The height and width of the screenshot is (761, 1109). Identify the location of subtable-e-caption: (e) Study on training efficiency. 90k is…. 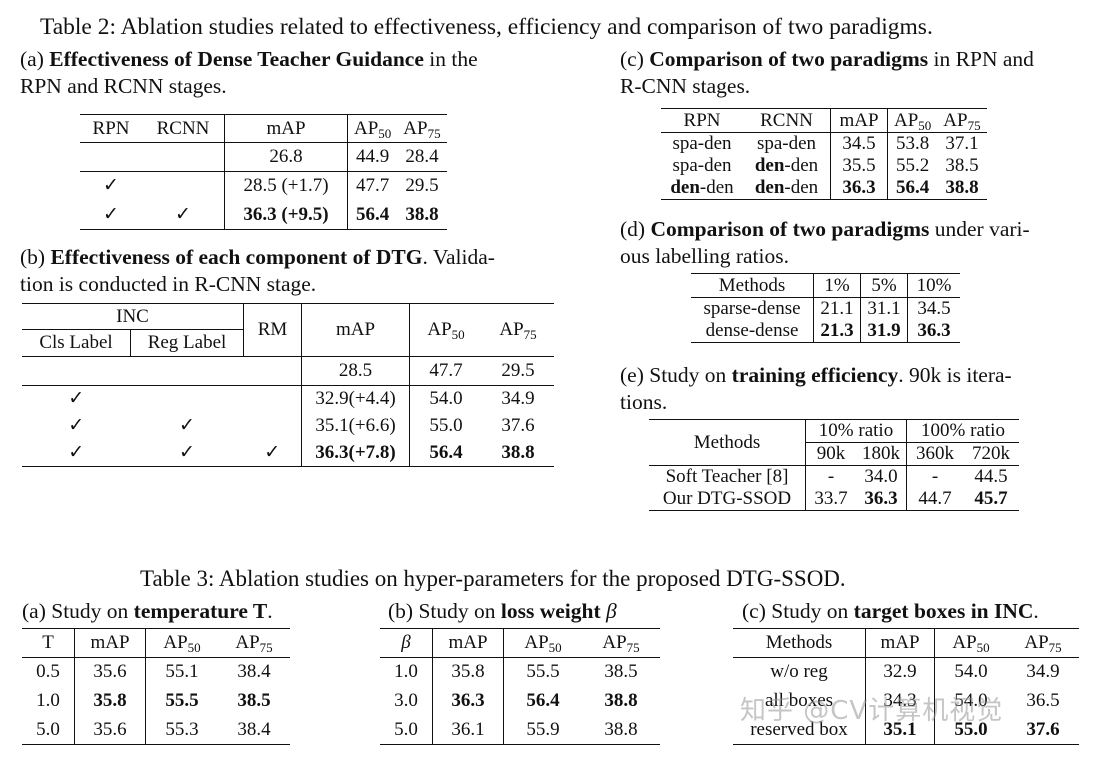
(816, 388).